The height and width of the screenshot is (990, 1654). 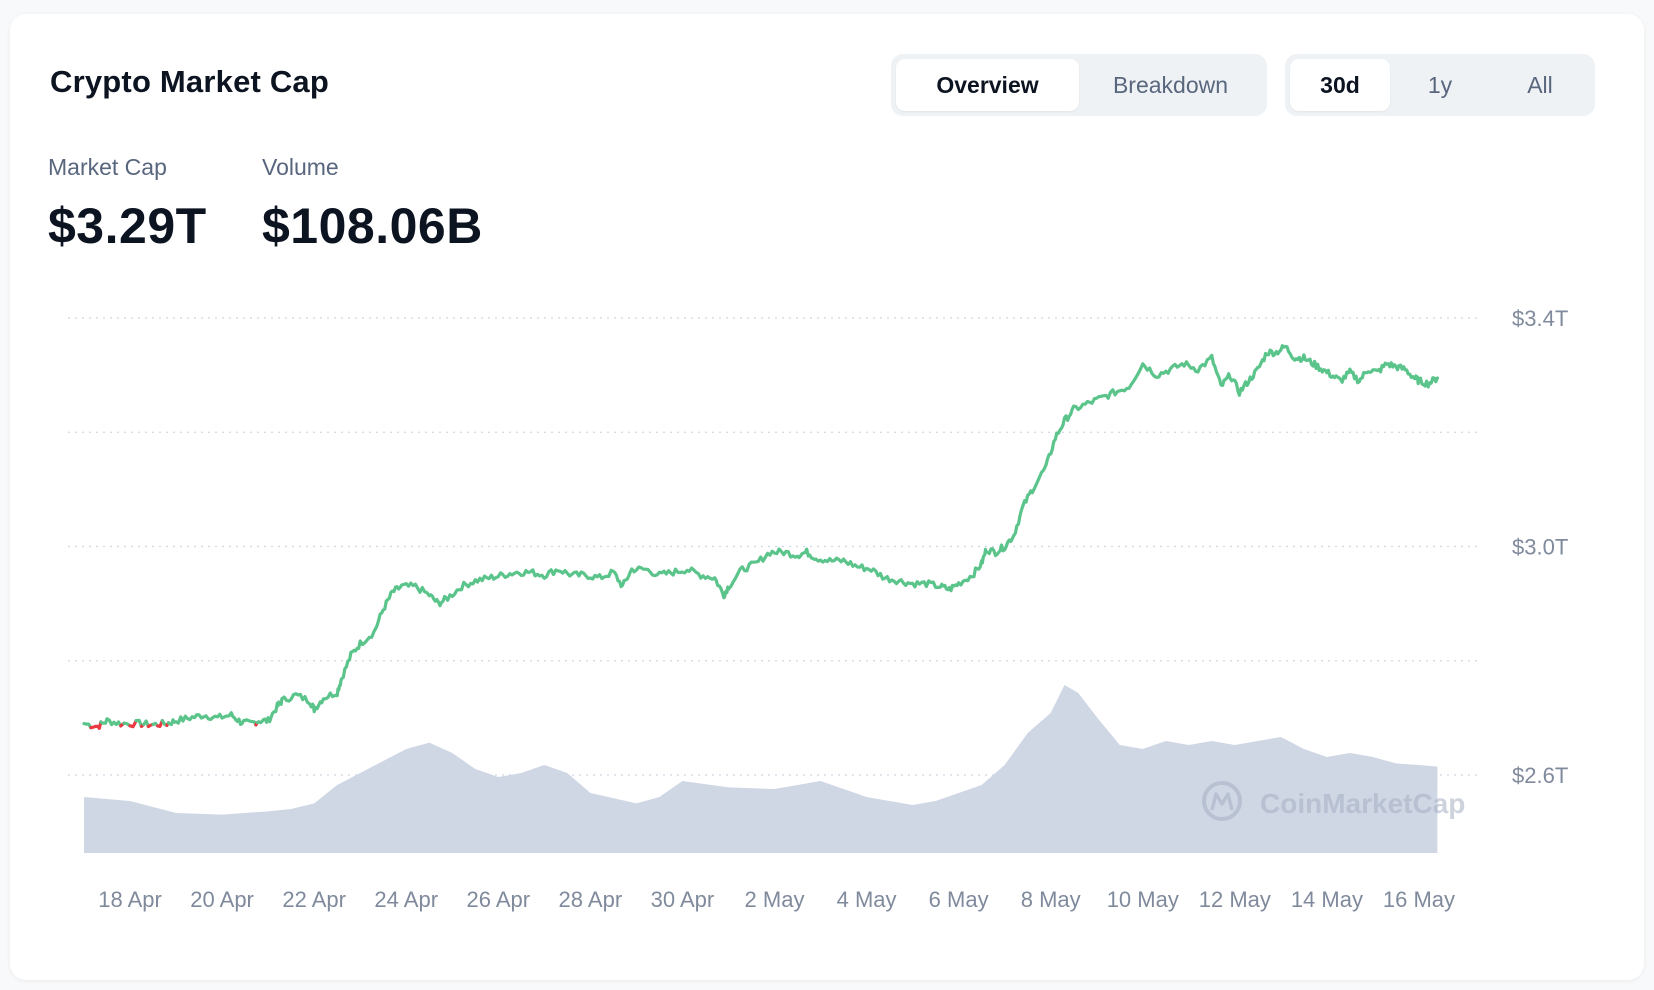 What do you see at coordinates (300, 167) in the screenshot?
I see `volume-label: Volume` at bounding box center [300, 167].